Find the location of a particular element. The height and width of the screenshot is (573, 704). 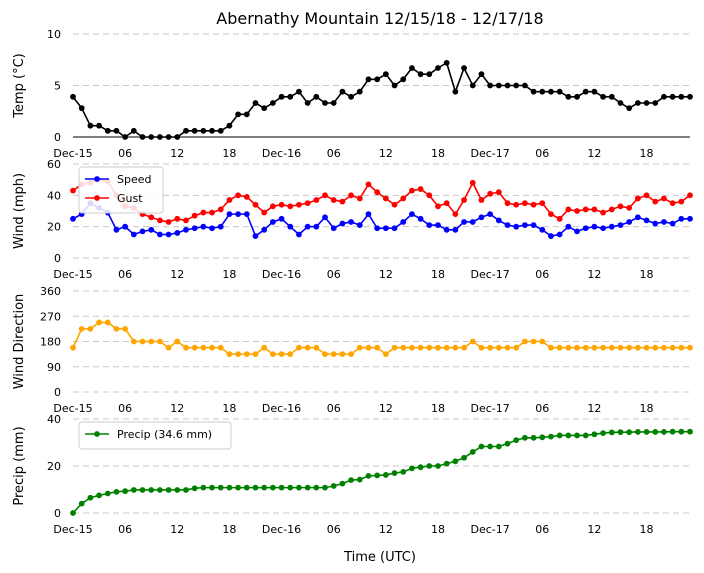

legend-label: Gust is located at coordinates (130, 198).